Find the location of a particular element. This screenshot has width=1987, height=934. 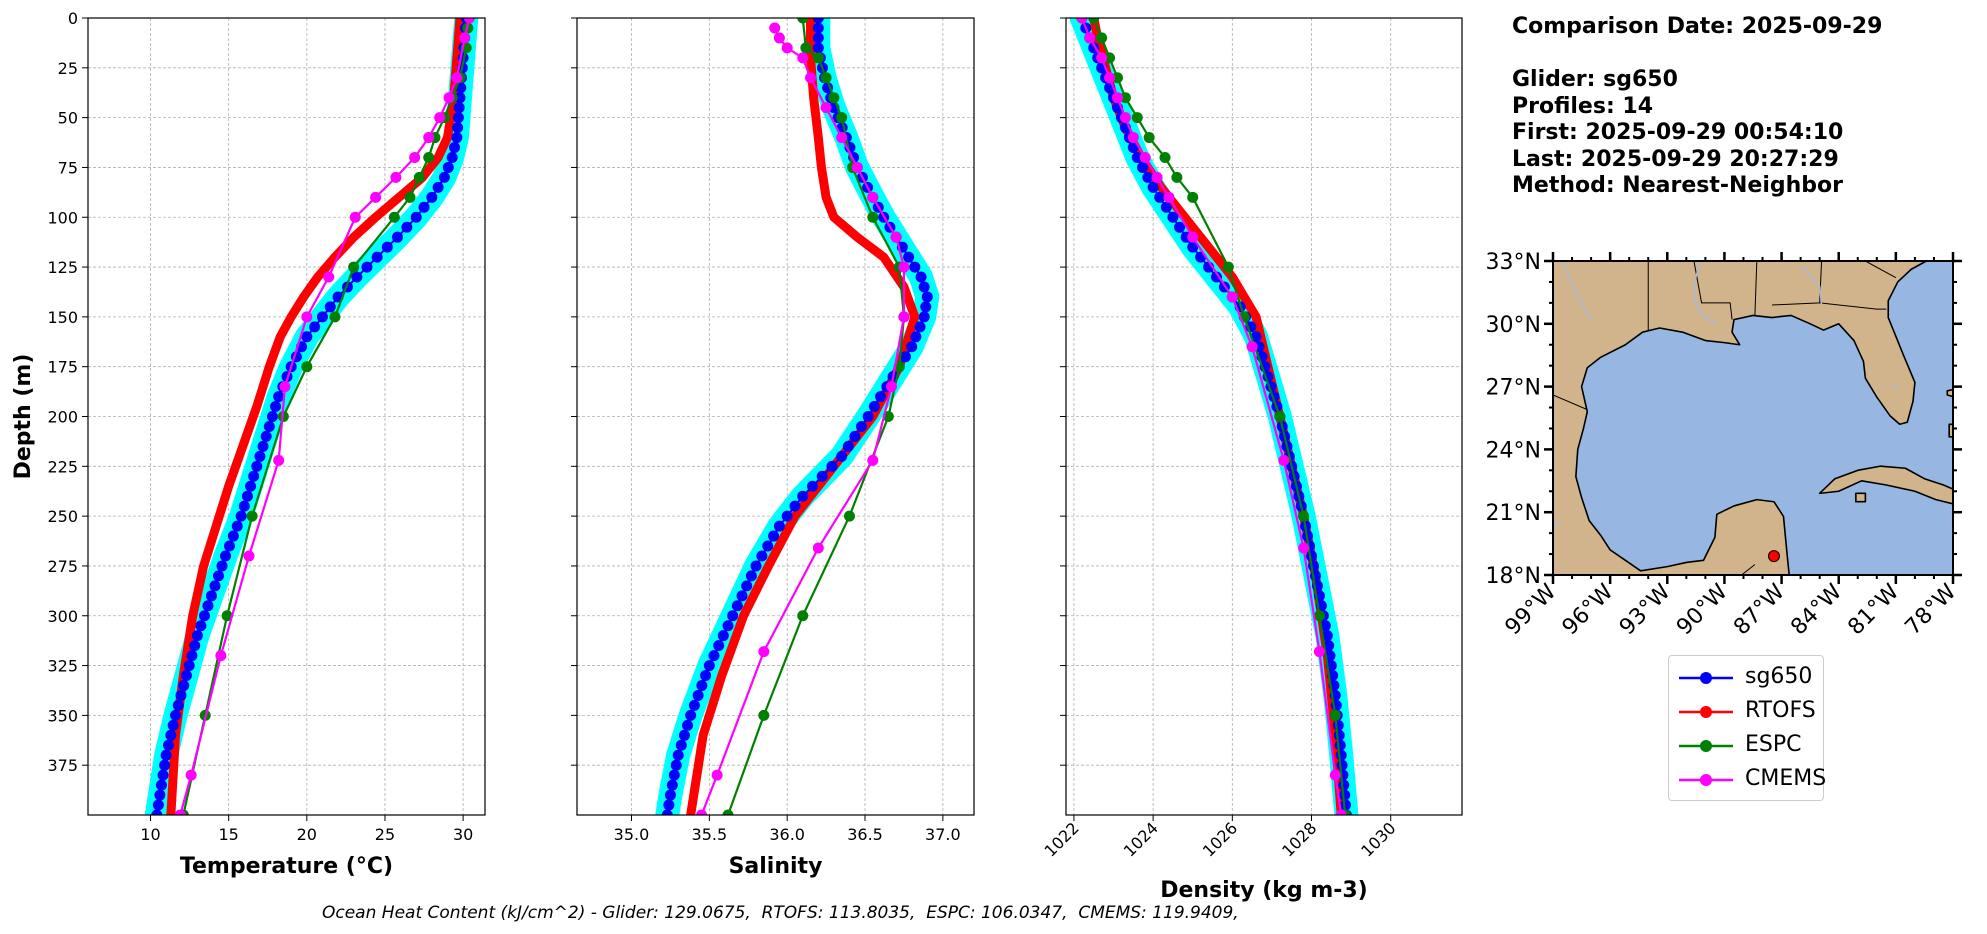

legend-item-cmems: CMEMS is located at coordinates (1751, 779).